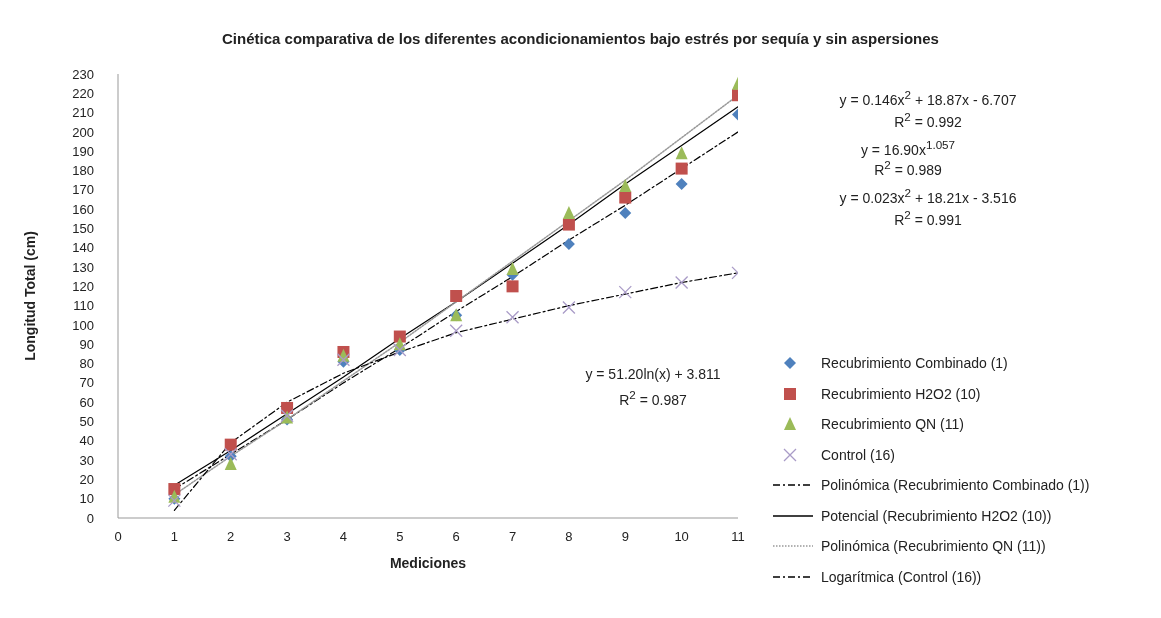 Image resolution: width=1161 pixels, height=618 pixels. Describe the element at coordinates (955, 485) in the screenshot. I see `legend-label: Polinómica (Recubrimiento Combinado (1))` at that location.